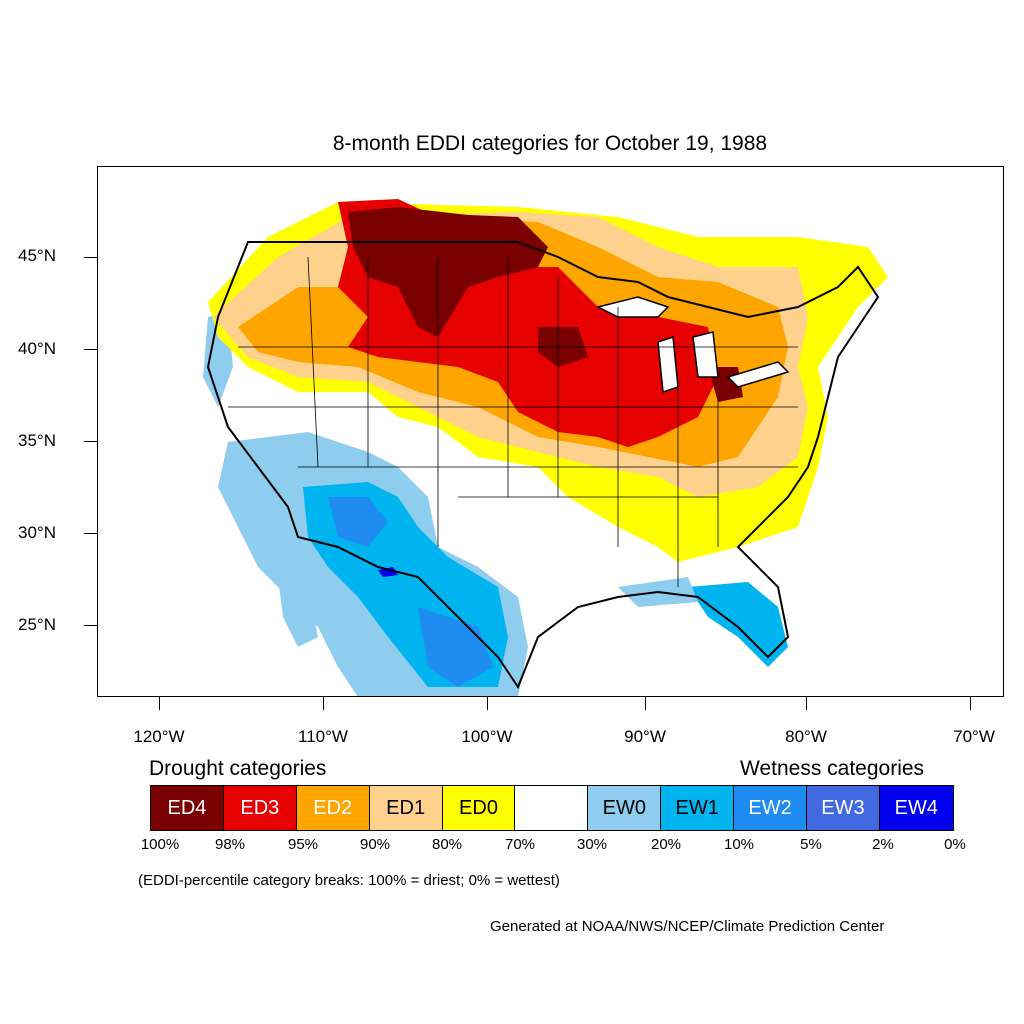 This screenshot has height=1024, width=1024. I want to click on legend-cell-ed4: ED4, so click(187, 808).